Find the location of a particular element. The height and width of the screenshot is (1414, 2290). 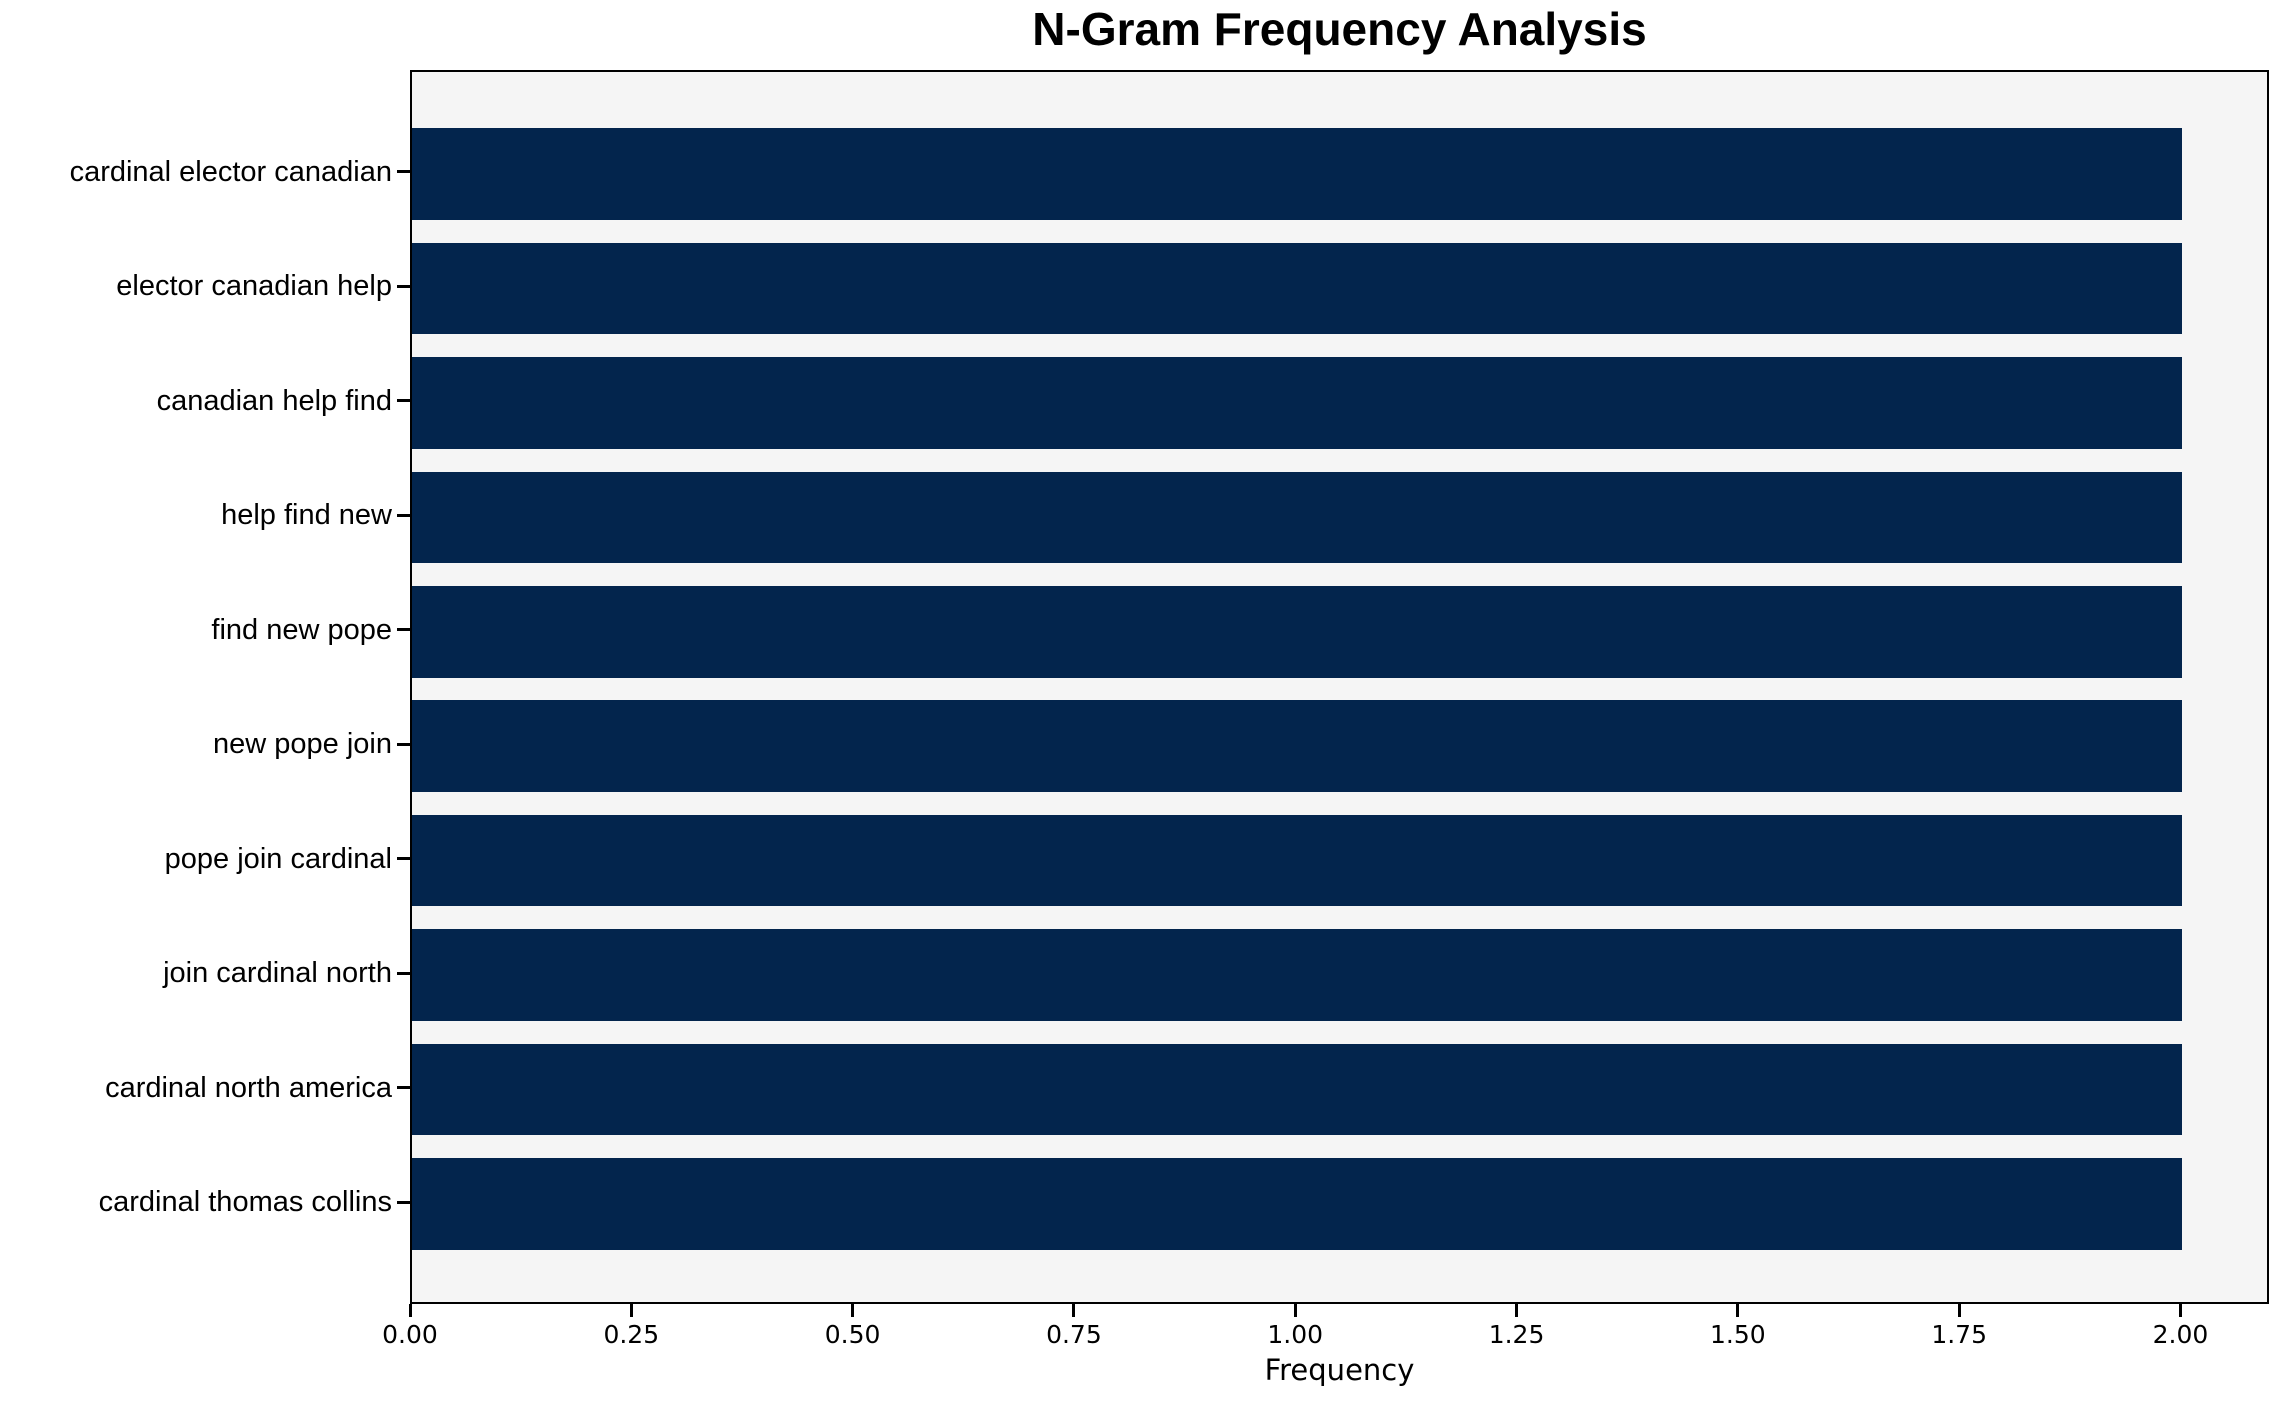

x-tick-label: 1.50 is located at coordinates (1738, 1334).